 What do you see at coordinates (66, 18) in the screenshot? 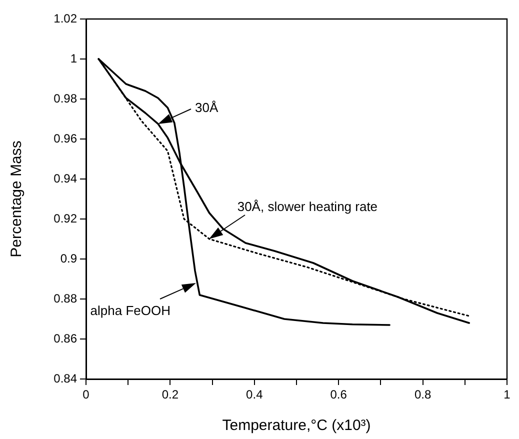
I see `y-tick-label: 1.02` at bounding box center [66, 18].